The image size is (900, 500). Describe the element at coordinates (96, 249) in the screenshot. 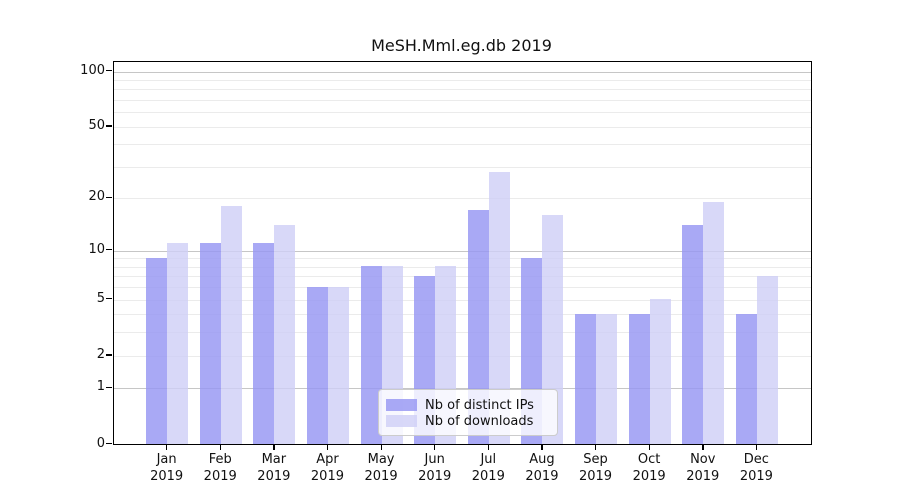

I see `y-axis-tick-label: 10` at that location.